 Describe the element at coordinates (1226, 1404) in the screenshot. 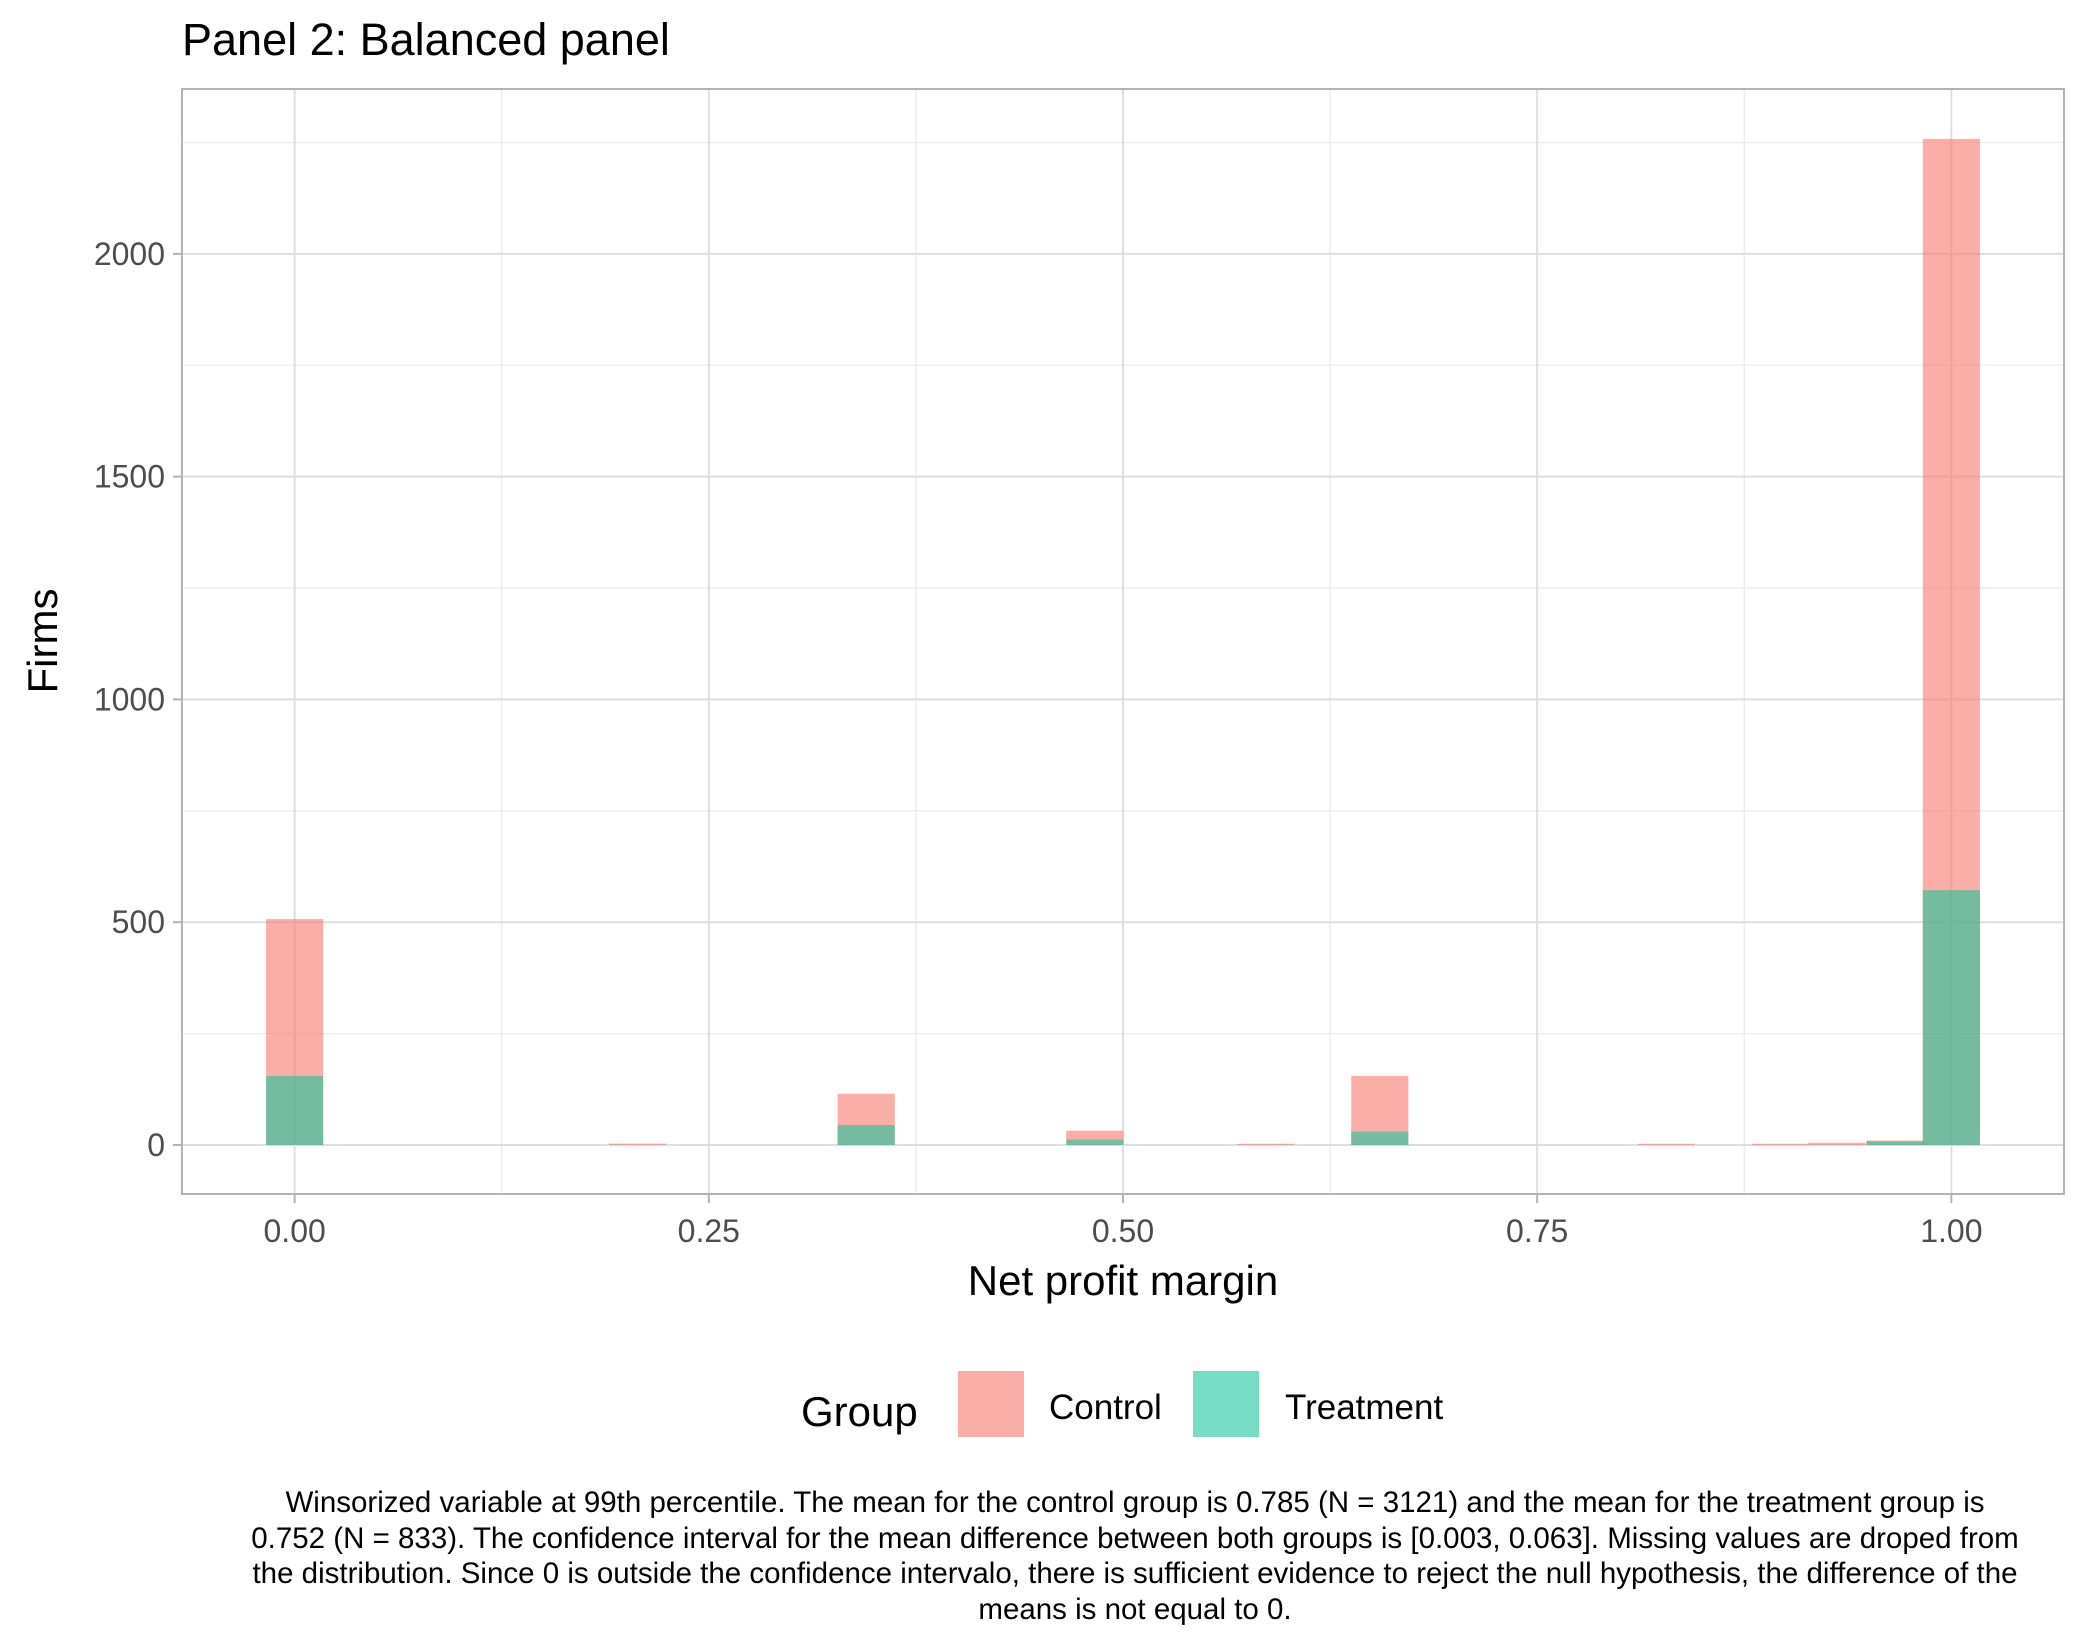

I see `legend-swatch-treatment` at that location.